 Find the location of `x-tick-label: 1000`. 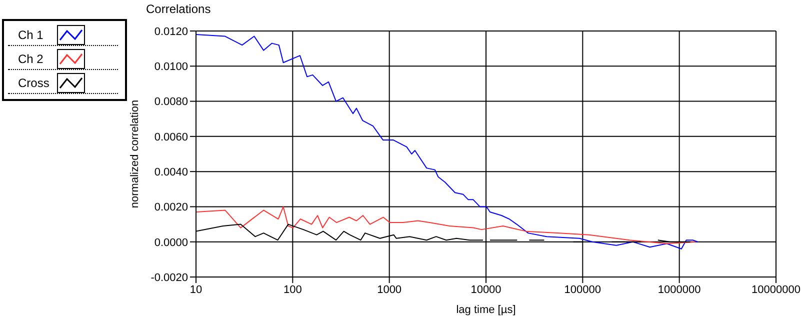

x-tick-label: 1000 is located at coordinates (389, 290).